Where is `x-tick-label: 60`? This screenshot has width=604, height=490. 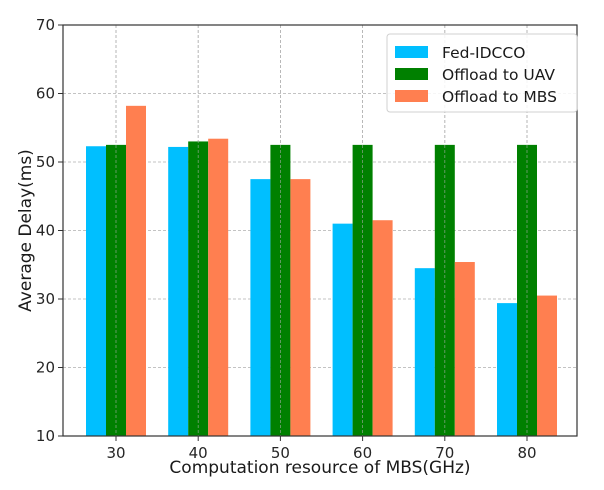 x-tick-label: 60 is located at coordinates (362, 453).